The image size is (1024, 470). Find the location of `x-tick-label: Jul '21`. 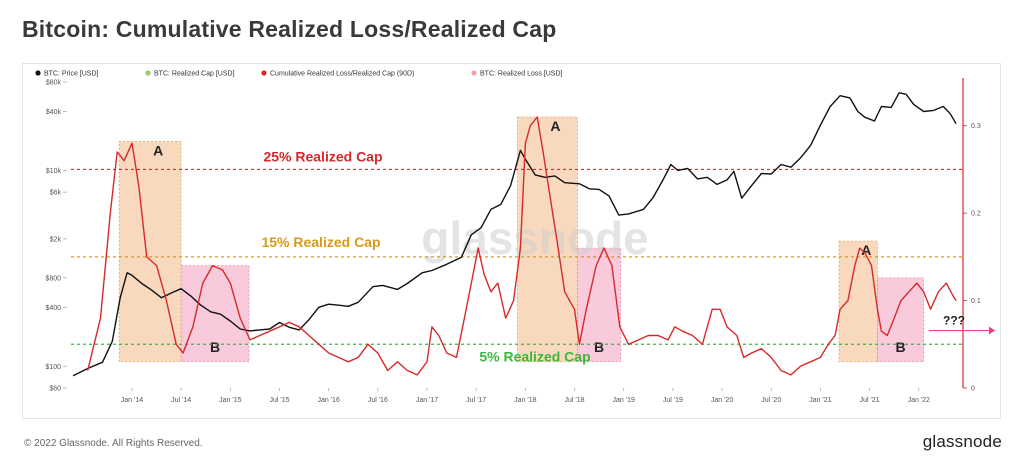

x-tick-label: Jul '21 is located at coordinates (870, 400).